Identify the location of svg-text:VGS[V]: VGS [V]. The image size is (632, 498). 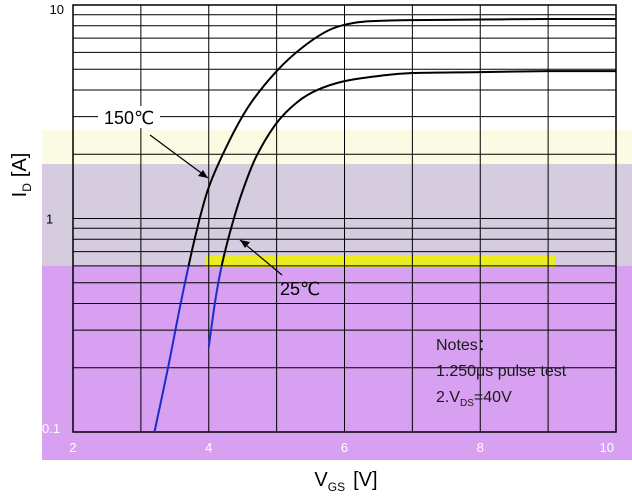
(345, 481).